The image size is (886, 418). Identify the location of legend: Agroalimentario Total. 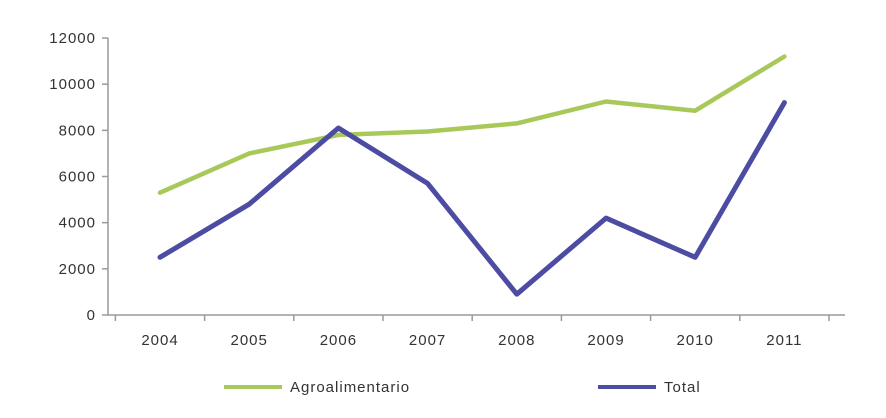
(462, 387).